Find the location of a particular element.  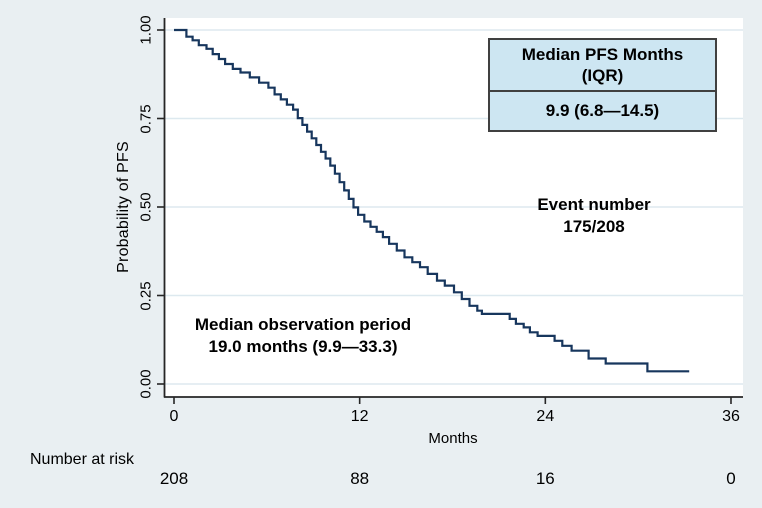

number-at-risk-value: 0 is located at coordinates (731, 478).